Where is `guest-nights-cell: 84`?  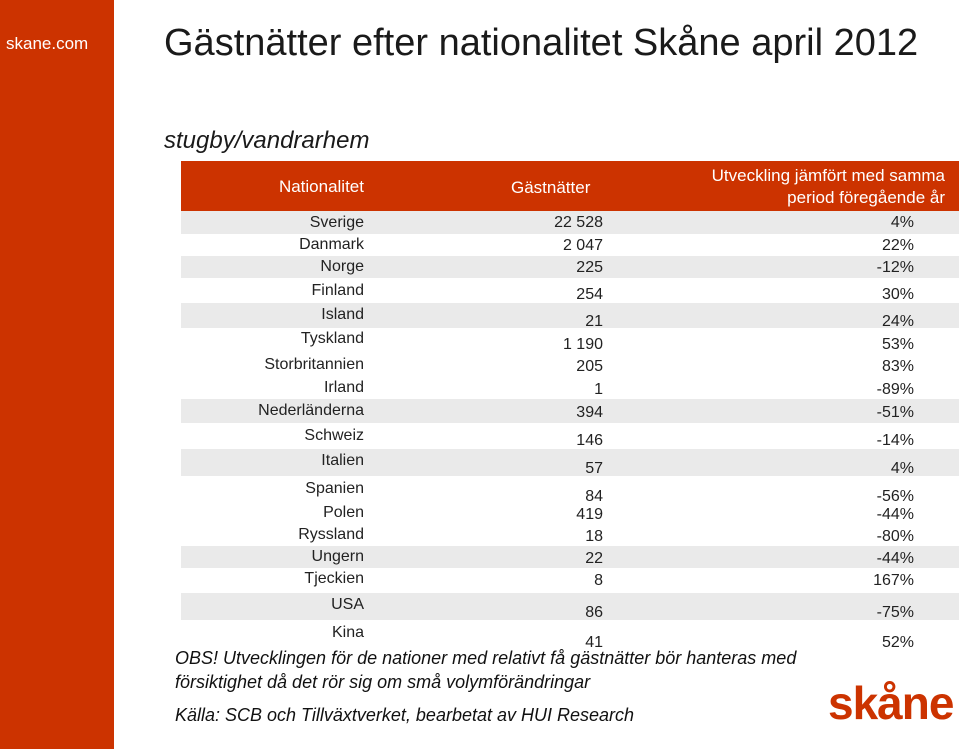 guest-nights-cell: 84 is located at coordinates (594, 496).